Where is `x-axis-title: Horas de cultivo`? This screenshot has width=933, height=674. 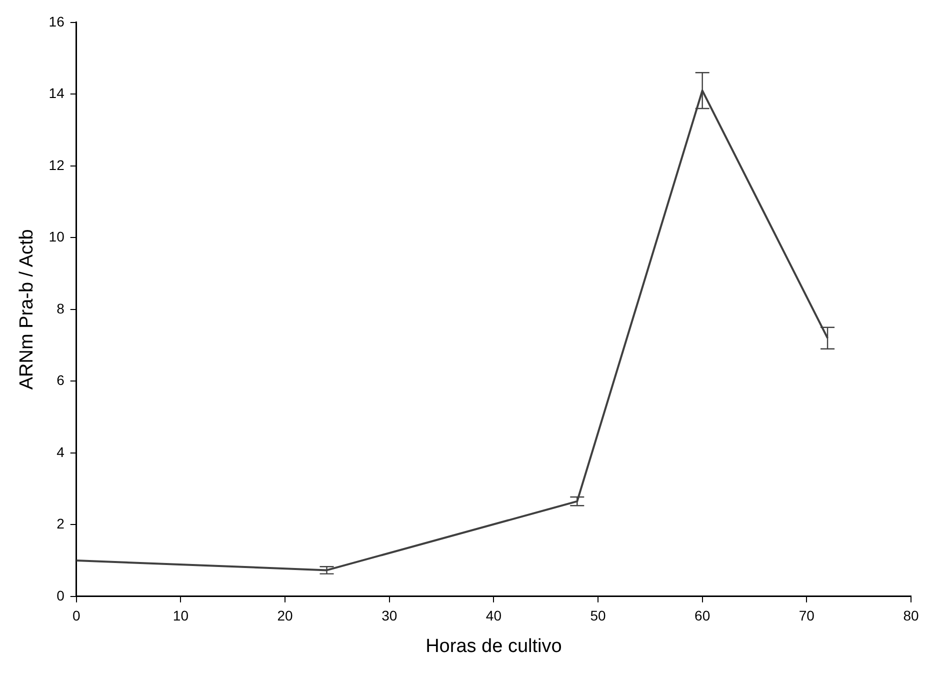 x-axis-title: Horas de cultivo is located at coordinates (494, 646).